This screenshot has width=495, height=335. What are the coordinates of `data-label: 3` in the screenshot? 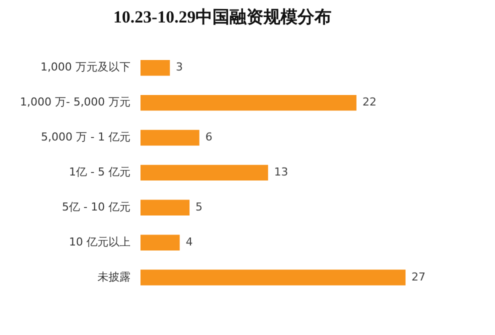 It's located at (179, 67).